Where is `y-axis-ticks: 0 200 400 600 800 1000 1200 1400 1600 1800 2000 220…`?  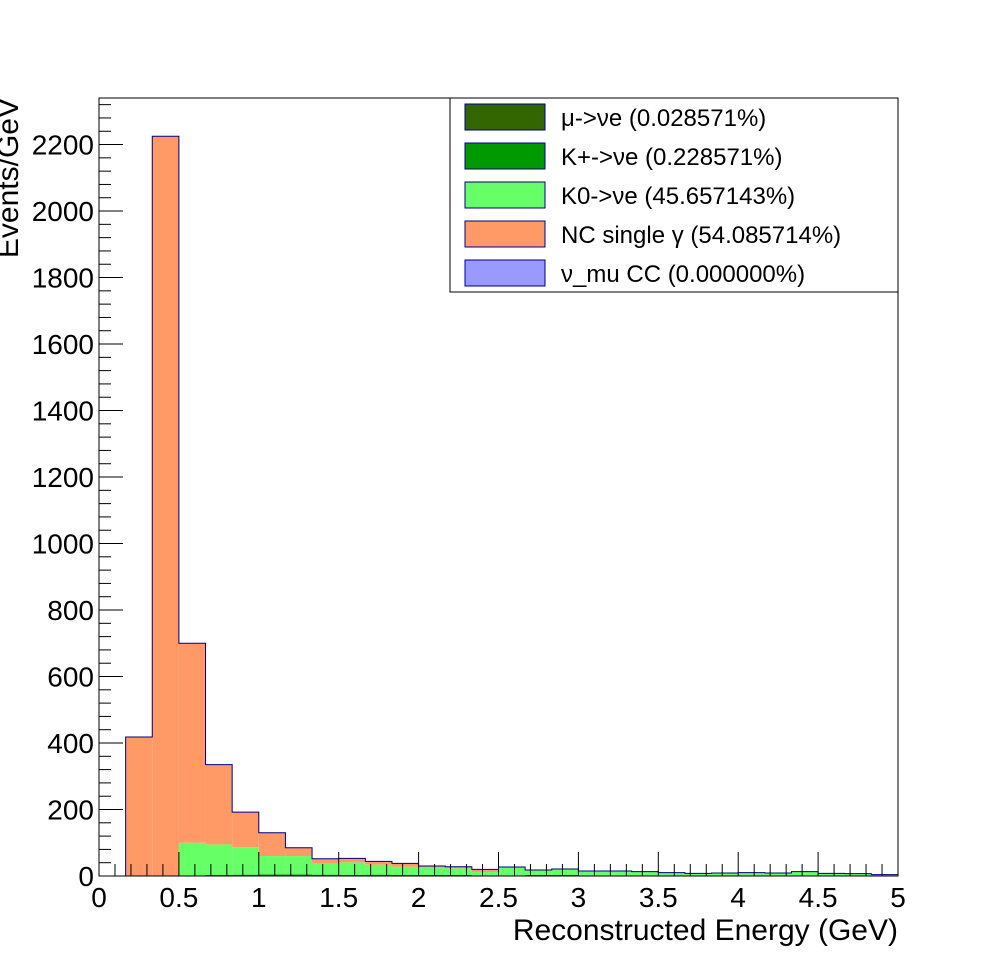 y-axis-ticks: 0 200 400 600 800 1000 1200 1400 1600 1800 2000 220… is located at coordinates (77, 498).